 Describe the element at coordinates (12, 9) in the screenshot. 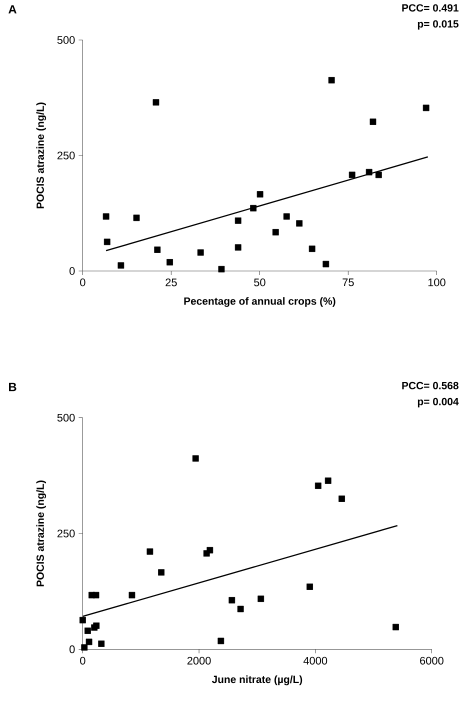

I see `text: A` at that location.